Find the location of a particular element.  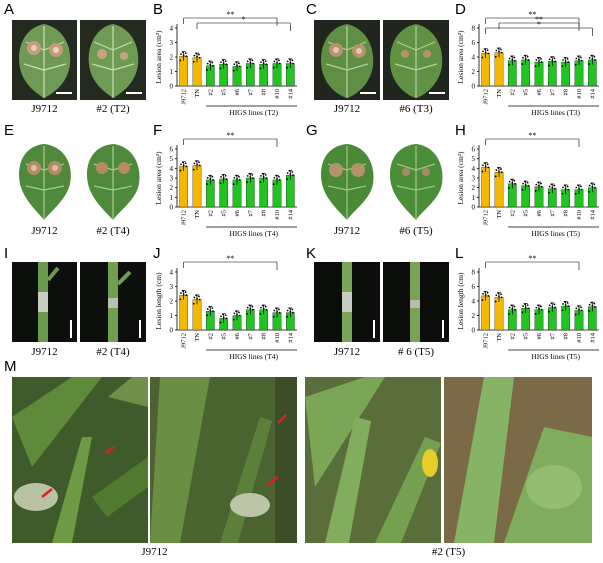

x-tick-label-l: TN is located at coordinates (499, 337).